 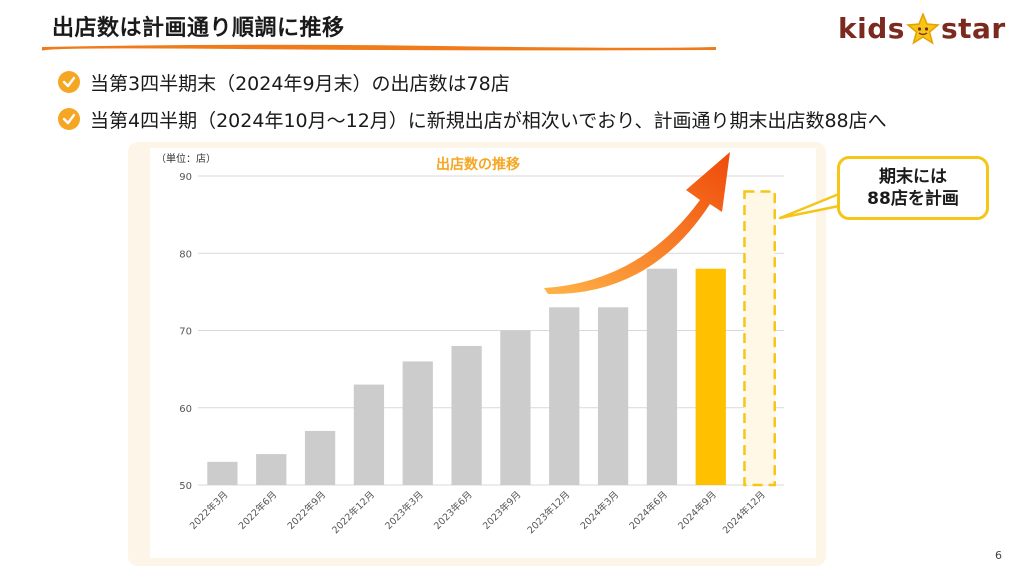 I want to click on callout-line-1: 期末には, so click(x=913, y=177).